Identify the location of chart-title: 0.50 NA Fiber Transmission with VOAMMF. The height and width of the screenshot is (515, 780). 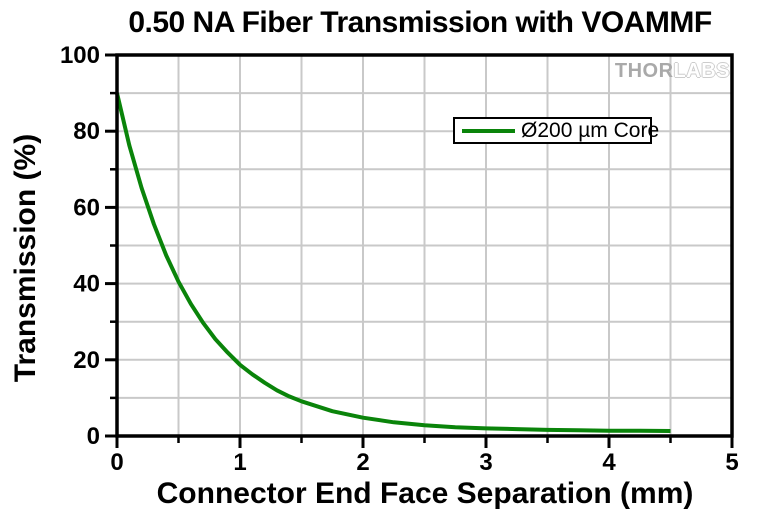
(420, 22).